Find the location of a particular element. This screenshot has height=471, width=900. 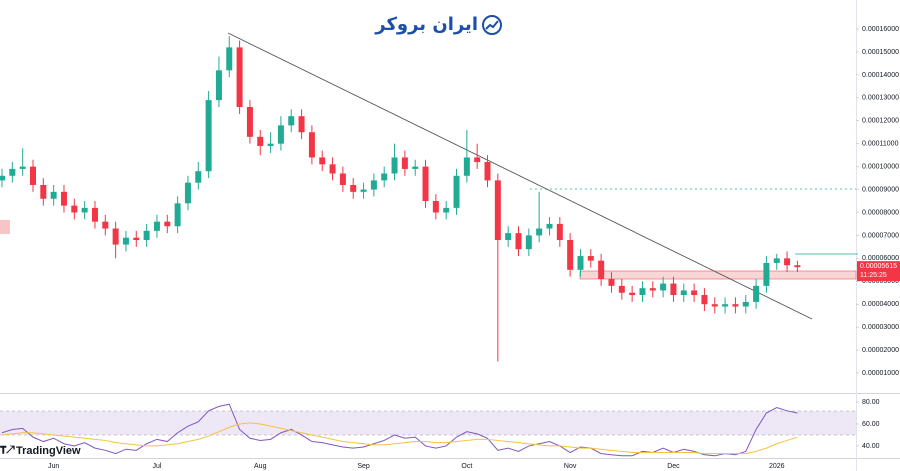

y-tick-label: 0.00001000 is located at coordinates (880, 373).